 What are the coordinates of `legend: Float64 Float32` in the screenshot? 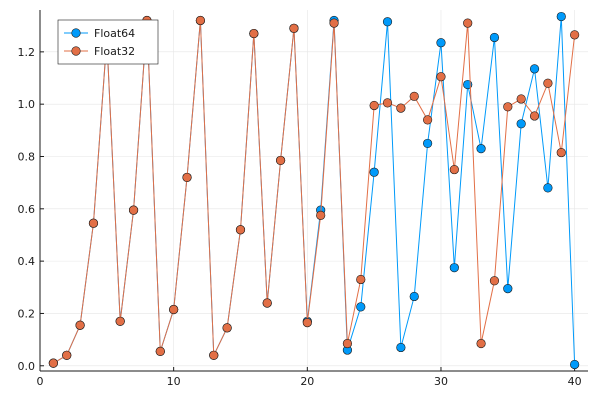 It's located at (108, 42).